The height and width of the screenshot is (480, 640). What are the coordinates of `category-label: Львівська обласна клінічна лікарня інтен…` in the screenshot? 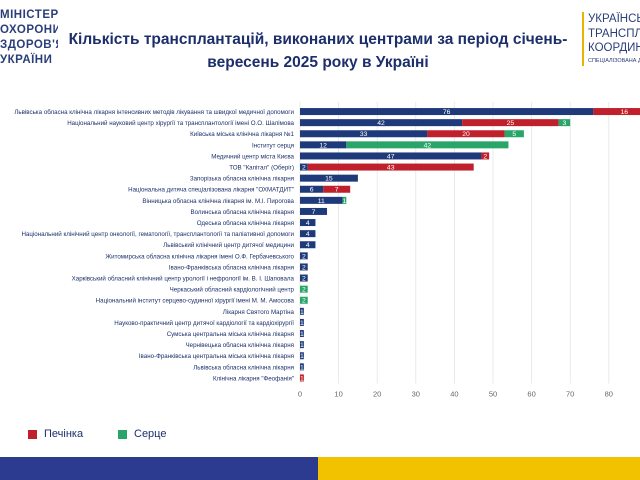 It's located at (154, 112).